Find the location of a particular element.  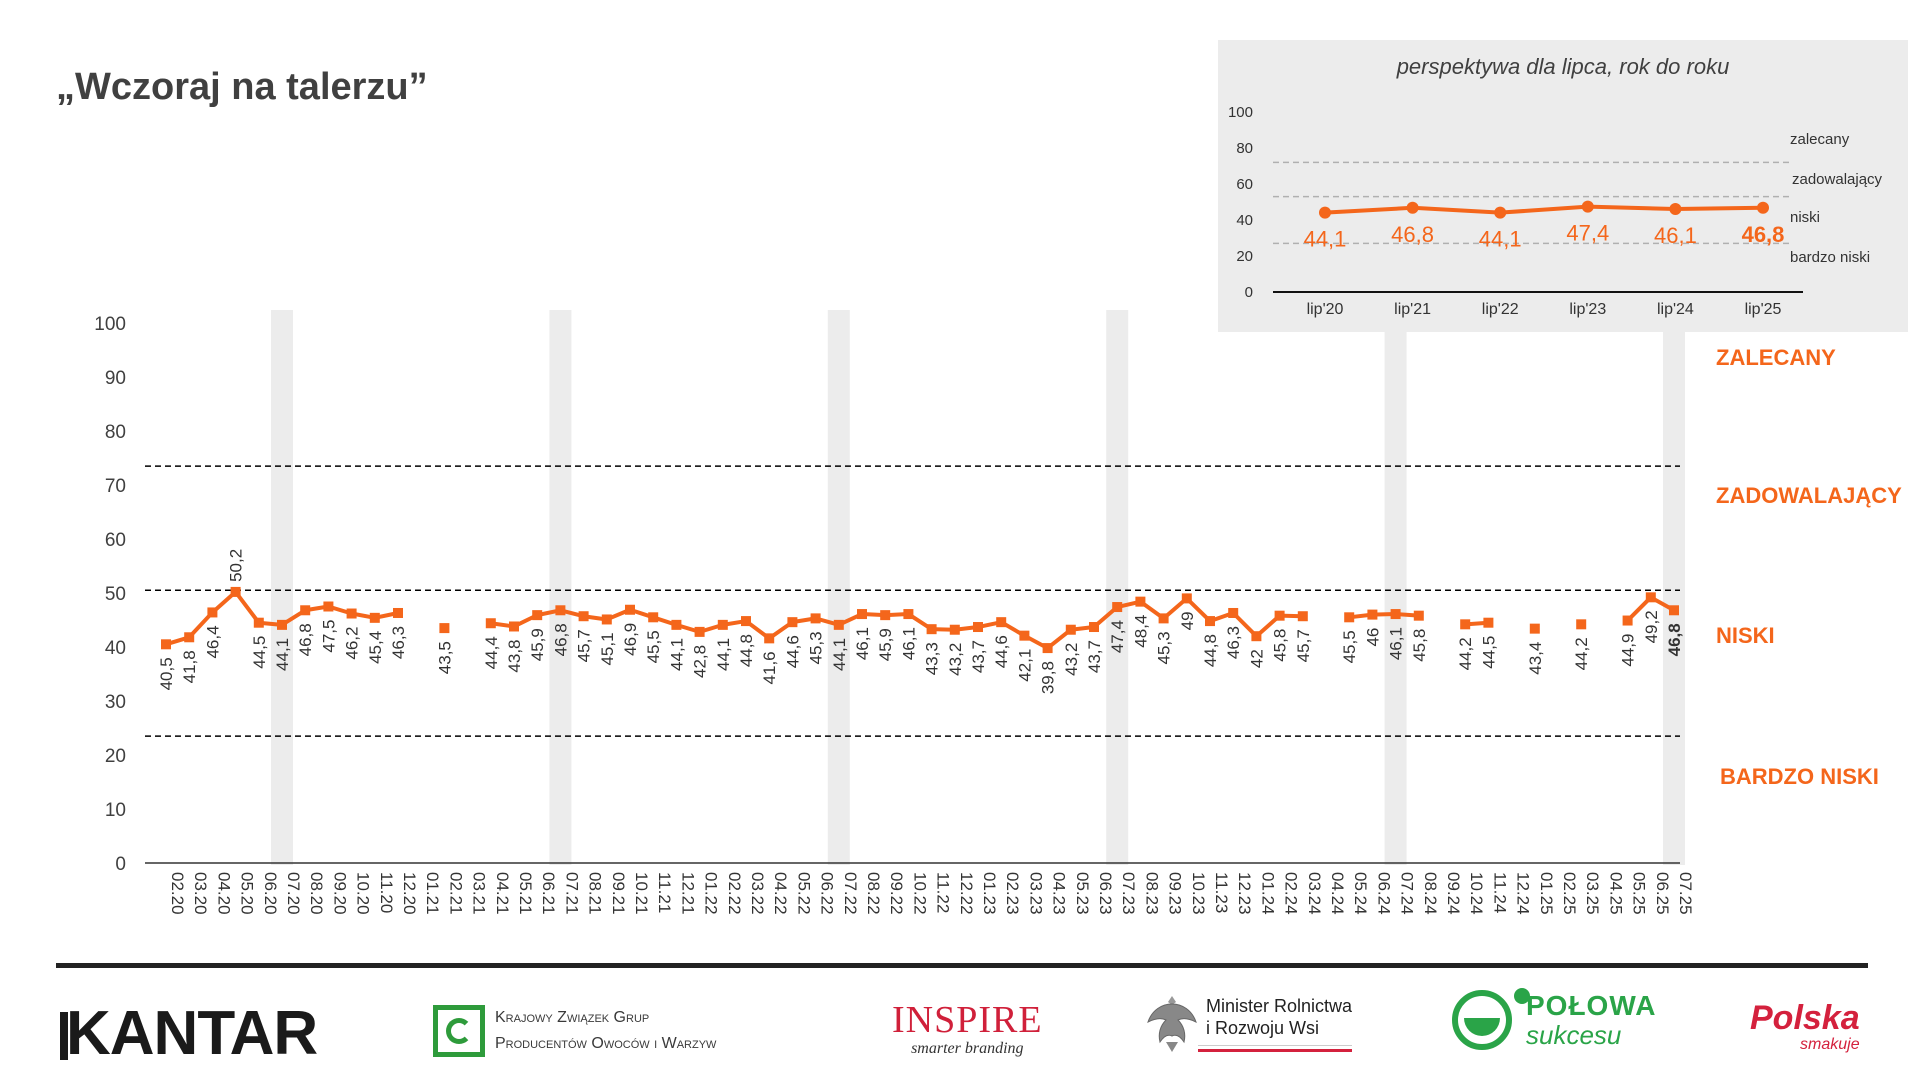

inset-x-tick-label: lip'25 is located at coordinates (1763, 309).